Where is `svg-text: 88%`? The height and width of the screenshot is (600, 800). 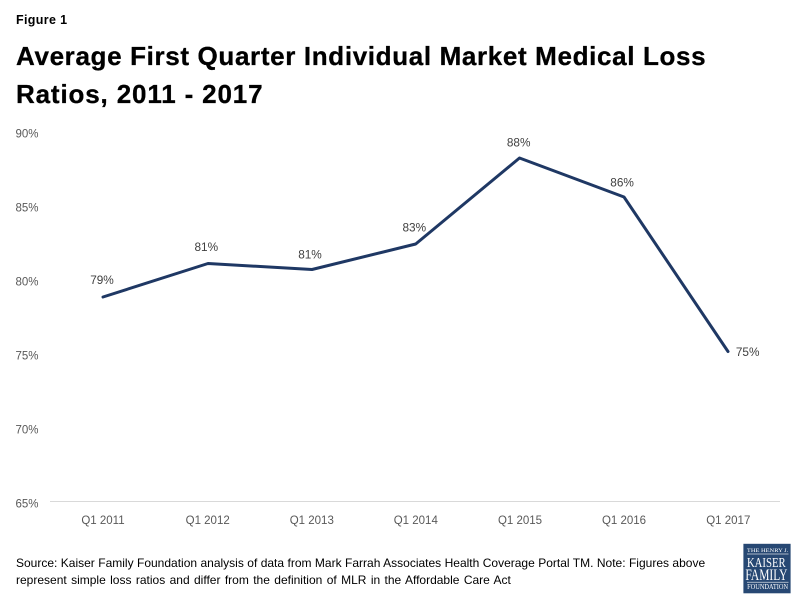 svg-text: 88% is located at coordinates (519, 143).